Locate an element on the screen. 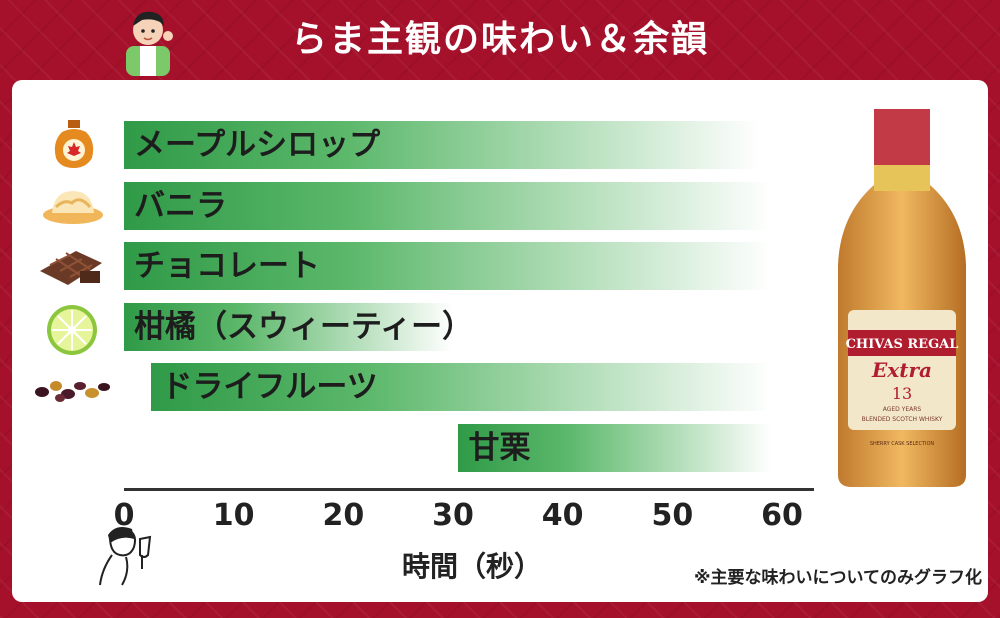  raisins-icon is located at coordinates (72, 391).